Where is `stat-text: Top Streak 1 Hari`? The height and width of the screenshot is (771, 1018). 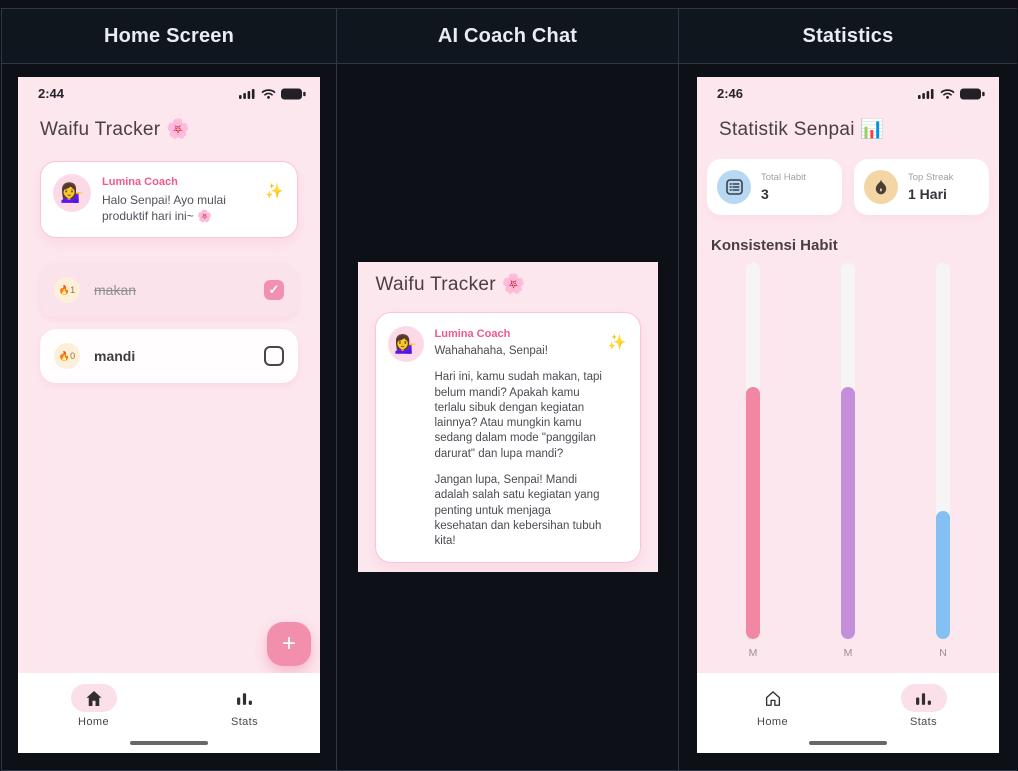 stat-text: Top Streak 1 Hari is located at coordinates (930, 187).